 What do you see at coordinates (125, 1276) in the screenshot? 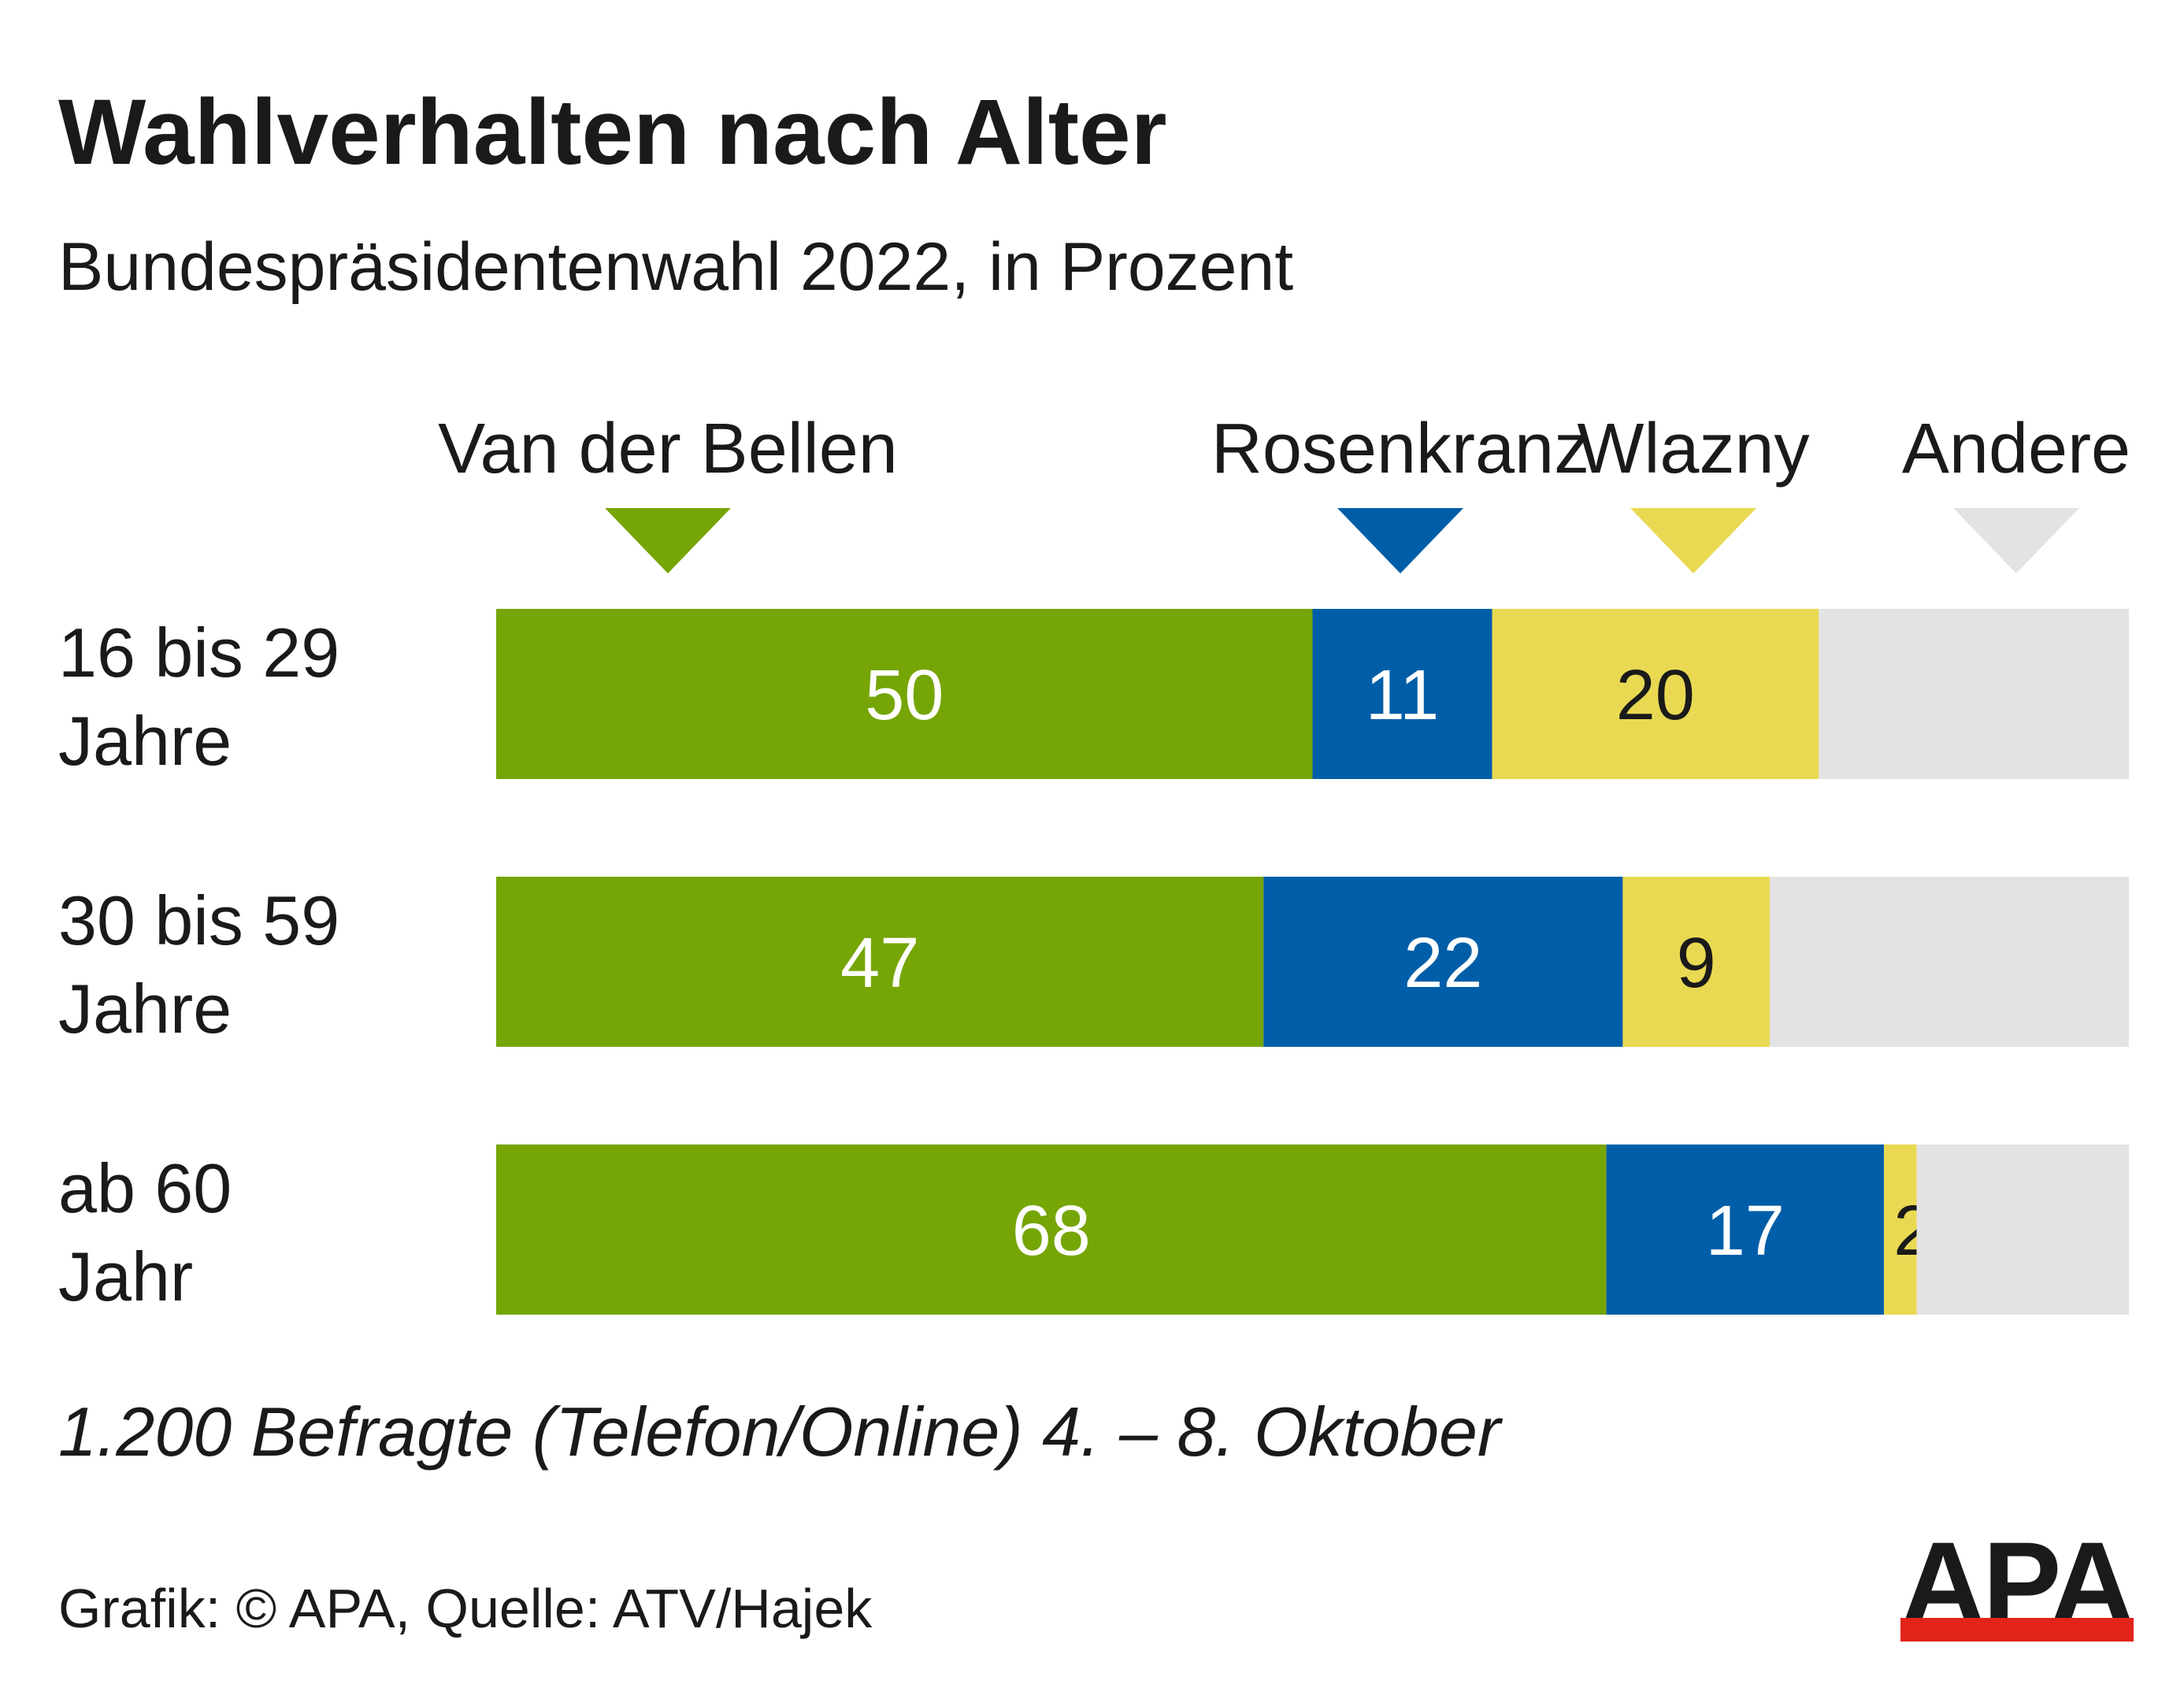
I see `category-label-2-1: Jahr` at bounding box center [125, 1276].